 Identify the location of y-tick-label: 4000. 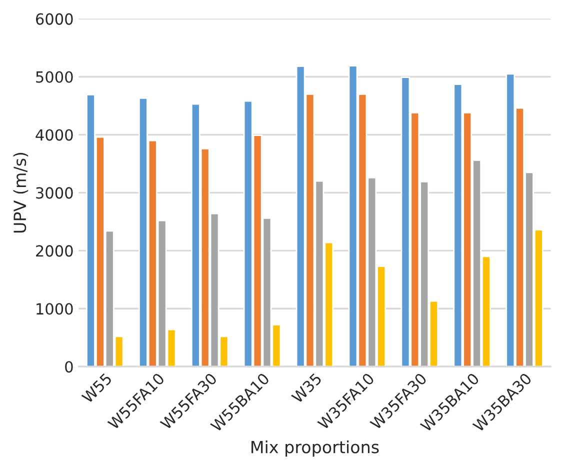
(54, 135).